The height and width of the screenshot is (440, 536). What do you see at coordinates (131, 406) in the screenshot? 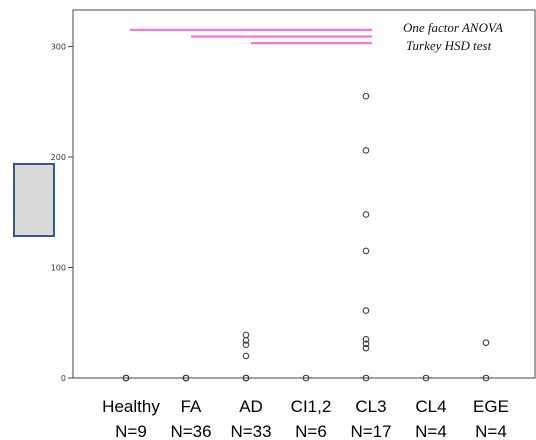
I see `category-label: Healthy` at bounding box center [131, 406].